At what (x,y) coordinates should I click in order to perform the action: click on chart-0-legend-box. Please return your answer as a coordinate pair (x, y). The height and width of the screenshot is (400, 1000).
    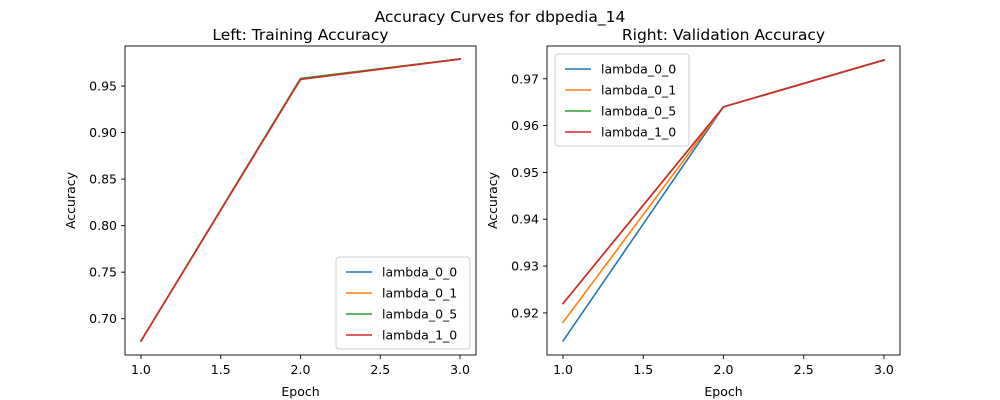
    Looking at the image, I should click on (403, 303).